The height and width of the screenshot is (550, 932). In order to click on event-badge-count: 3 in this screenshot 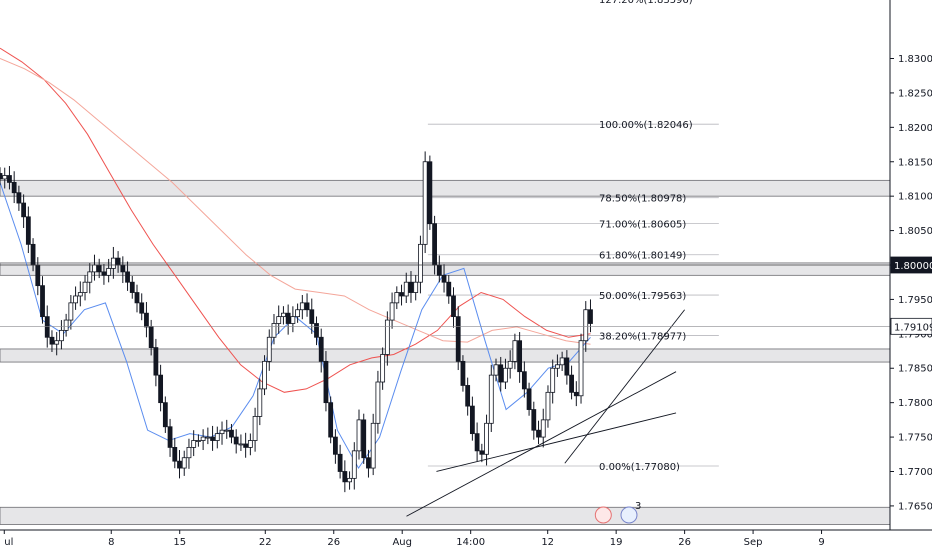, I will do `click(638, 506)`.